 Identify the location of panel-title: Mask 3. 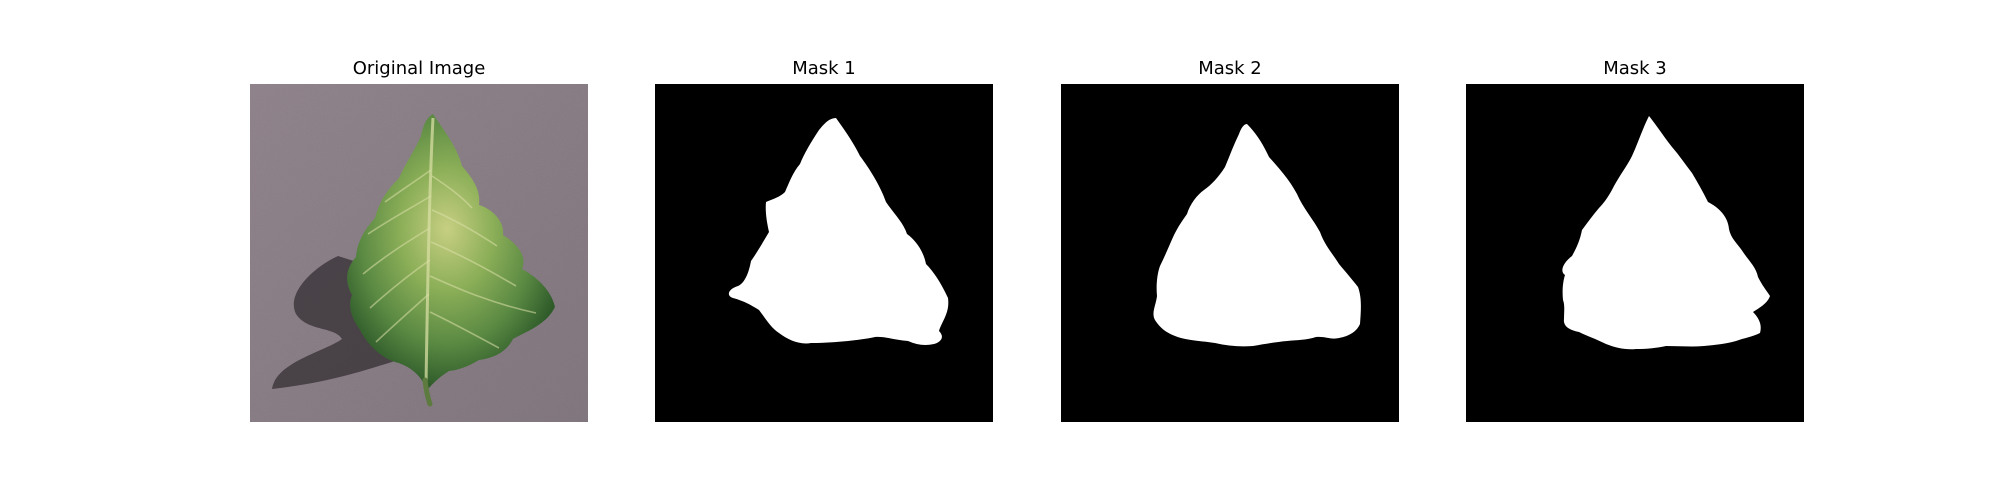
(1635, 68).